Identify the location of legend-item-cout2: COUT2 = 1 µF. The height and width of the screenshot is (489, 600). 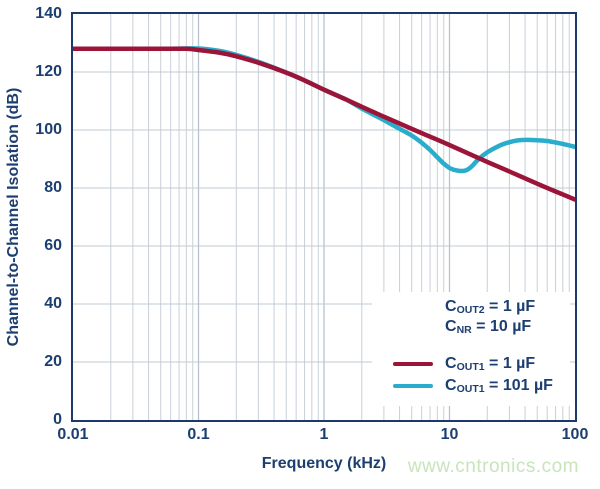
(464, 307).